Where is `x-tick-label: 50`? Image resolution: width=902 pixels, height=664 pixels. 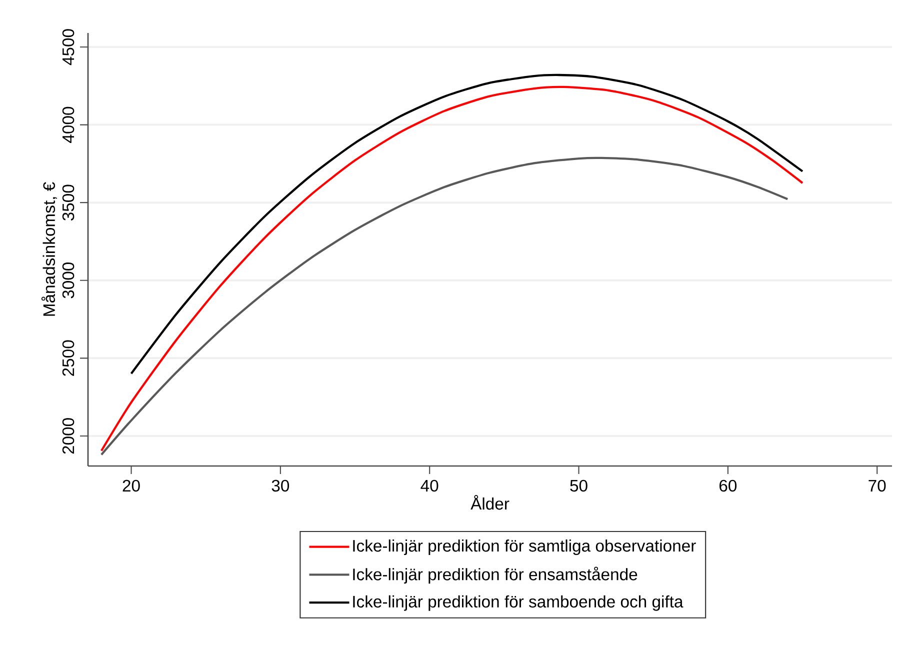
x-tick-label: 50 is located at coordinates (579, 486).